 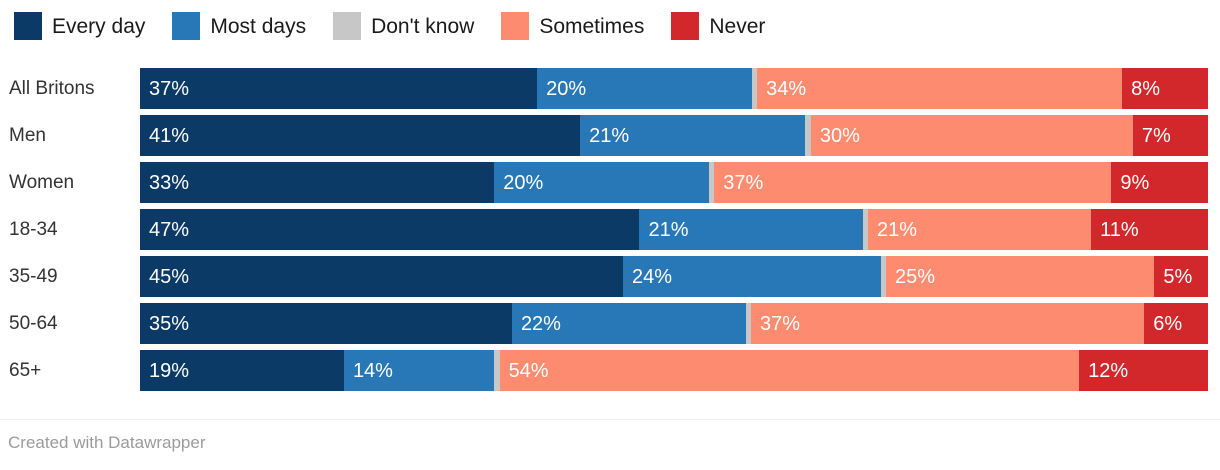 I want to click on chart-row-all-britons: All Britons 37% 20% 34% 8%, so click(x=610, y=88).